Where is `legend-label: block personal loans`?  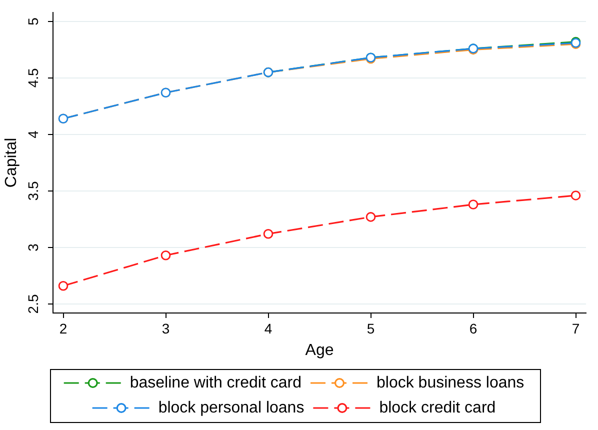 legend-label: block personal loans is located at coordinates (231, 407).